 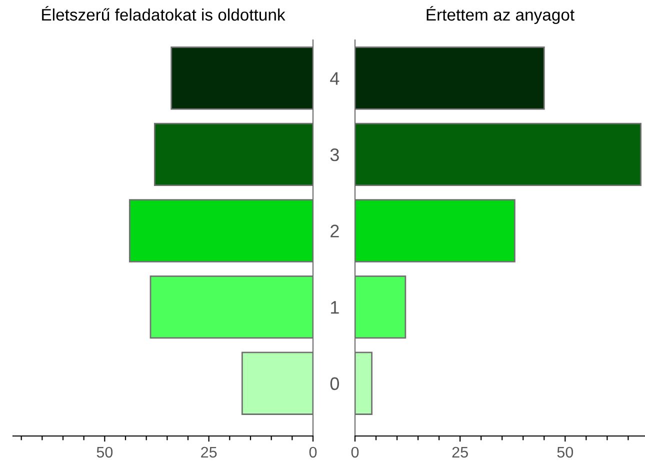 What do you see at coordinates (335, 78) in the screenshot?
I see `y-tick-label: 4` at bounding box center [335, 78].